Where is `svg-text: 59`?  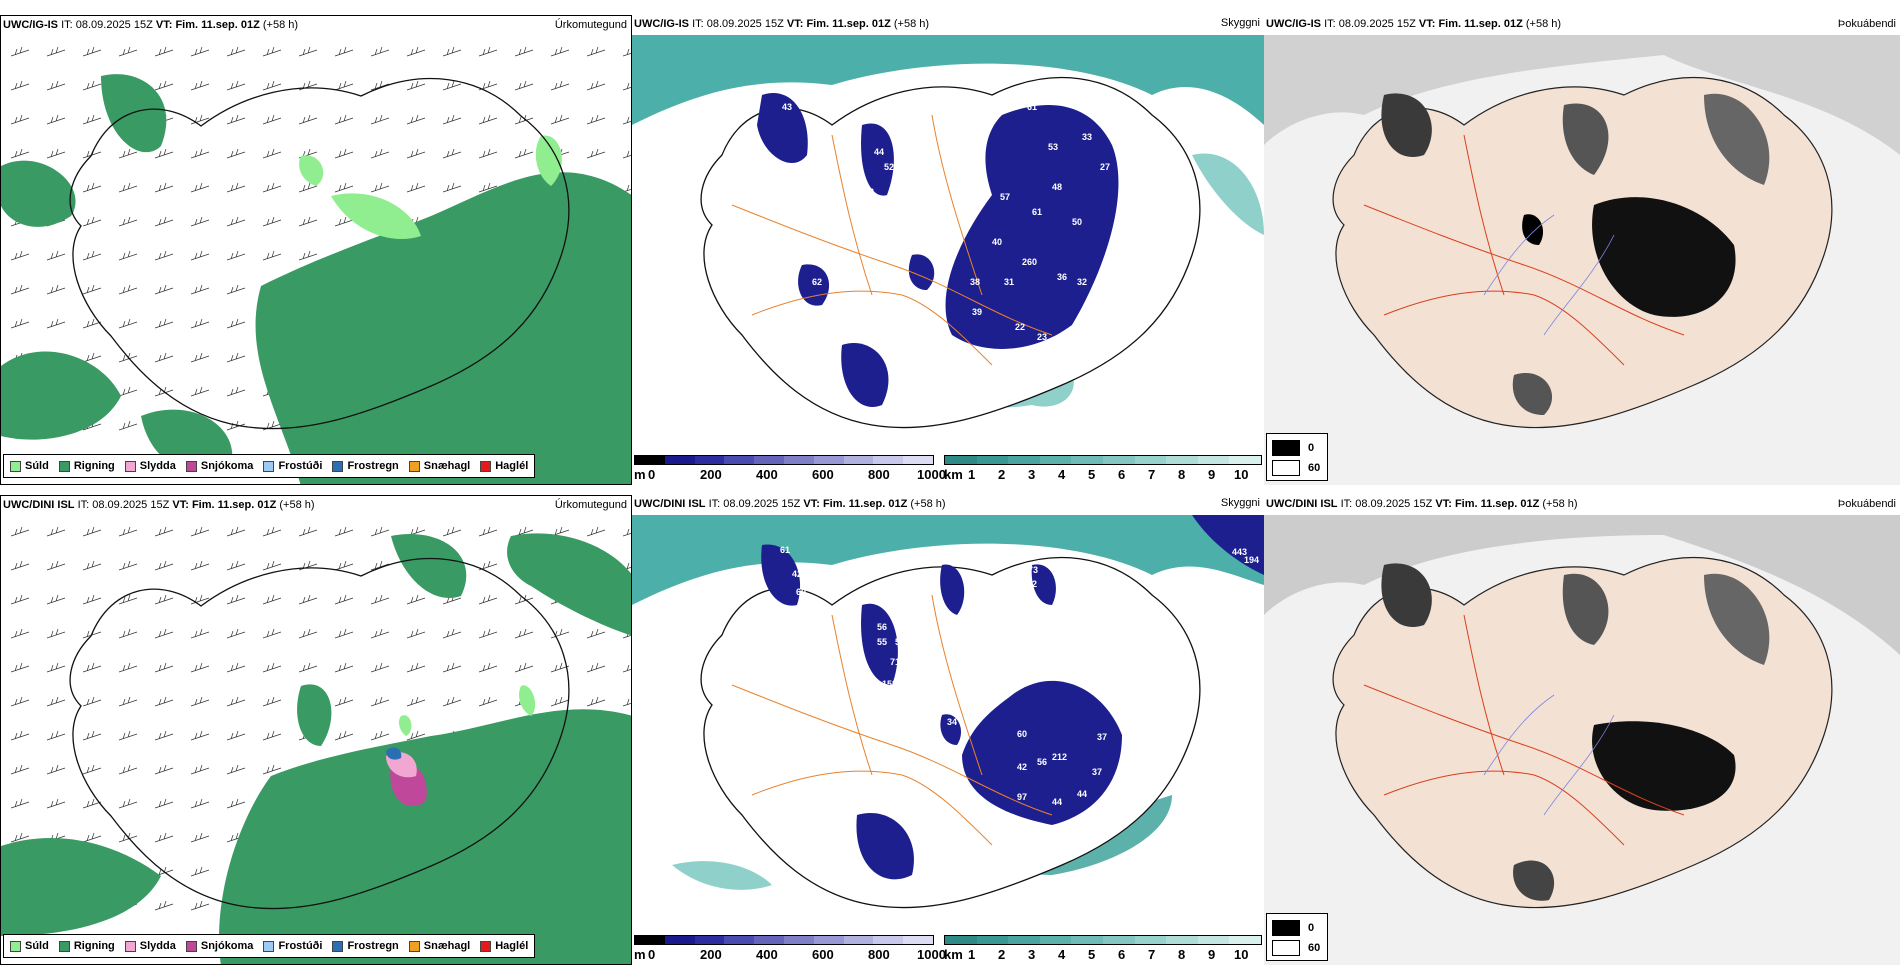 svg-text: 59 is located at coordinates (909, 372).